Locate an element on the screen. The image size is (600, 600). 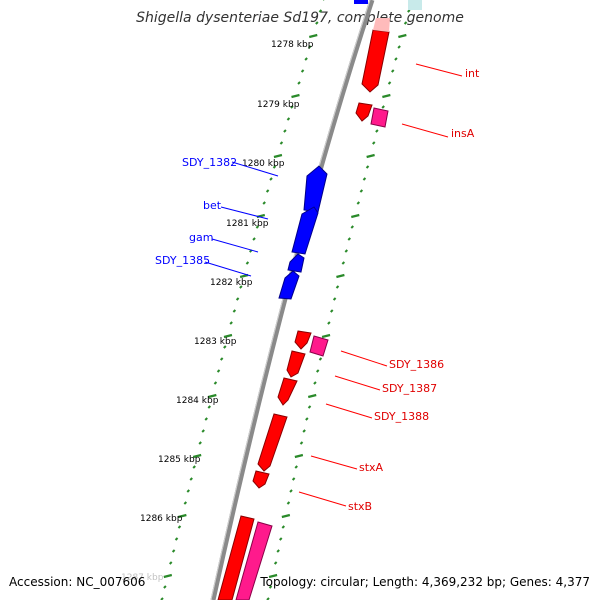
scale-label: 1282 kbp is located at coordinates (231, 283).